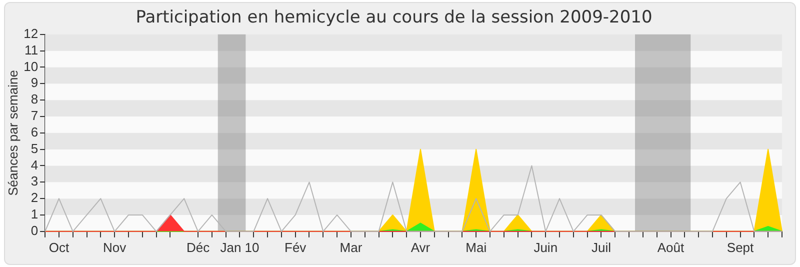 The image size is (800, 267). What do you see at coordinates (34, 99) in the screenshot?
I see `y-tick-label: 8` at bounding box center [34, 99].